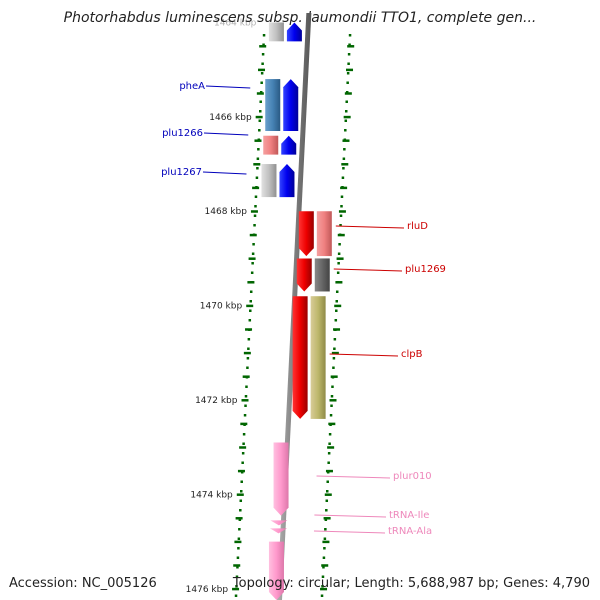 This screenshot has height=600, width=600. What do you see at coordinates (409, 515) in the screenshot?
I see `gene-label-trna-ile: tRNA-Ile` at bounding box center [409, 515].